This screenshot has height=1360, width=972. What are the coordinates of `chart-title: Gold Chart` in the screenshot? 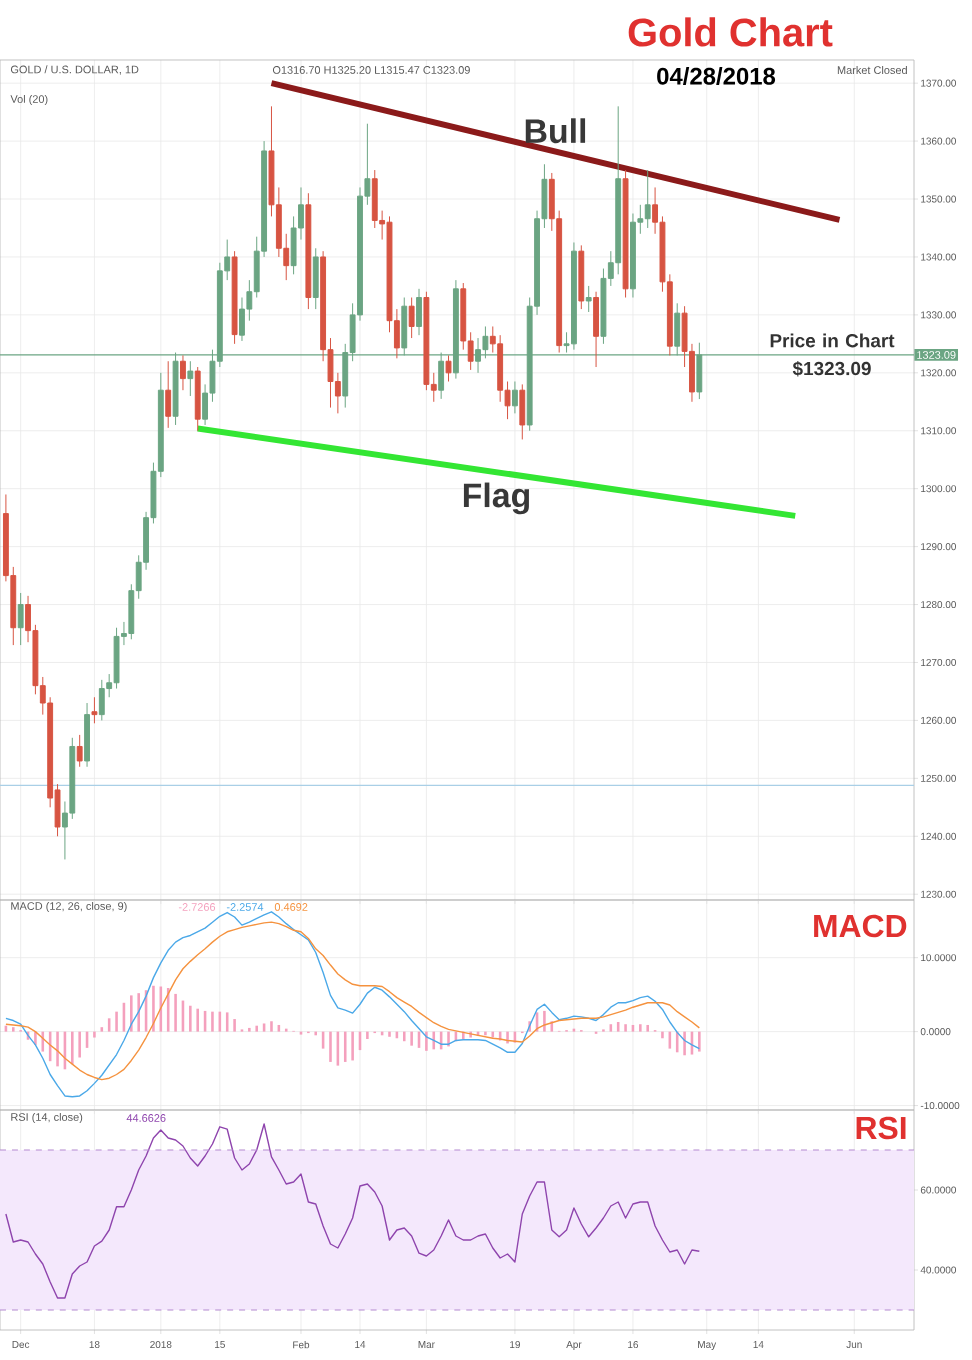 It's located at (730, 32).